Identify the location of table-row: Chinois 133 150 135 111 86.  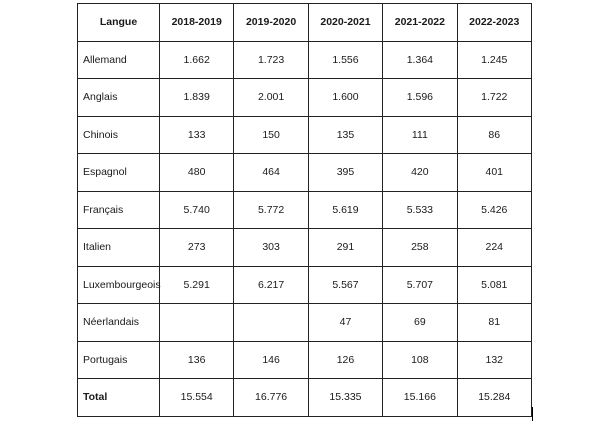
(304, 134).